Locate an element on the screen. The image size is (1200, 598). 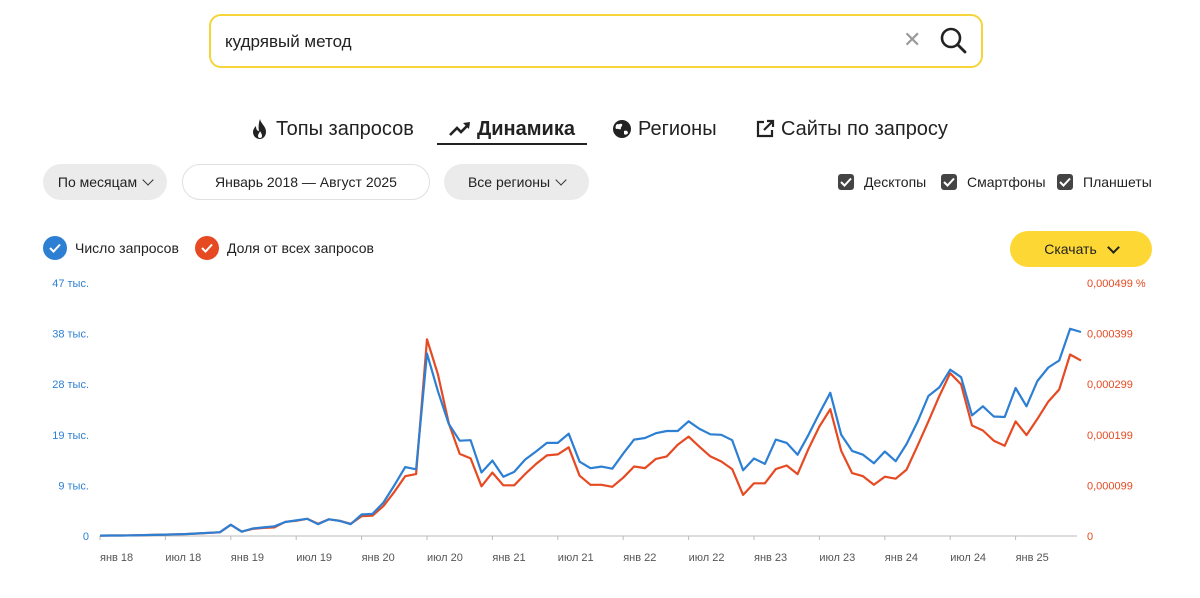
x-tick-label: июл 18 is located at coordinates (183, 558).